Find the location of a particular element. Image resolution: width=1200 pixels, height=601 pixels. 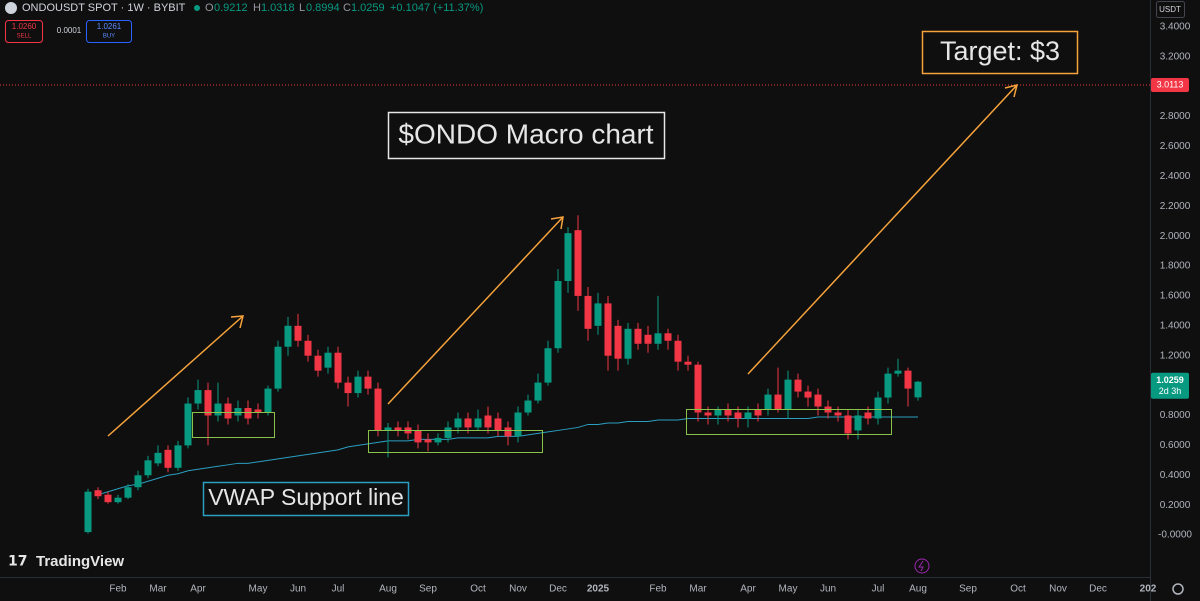

last-price-label: 1.0259 is located at coordinates (1170, 380).